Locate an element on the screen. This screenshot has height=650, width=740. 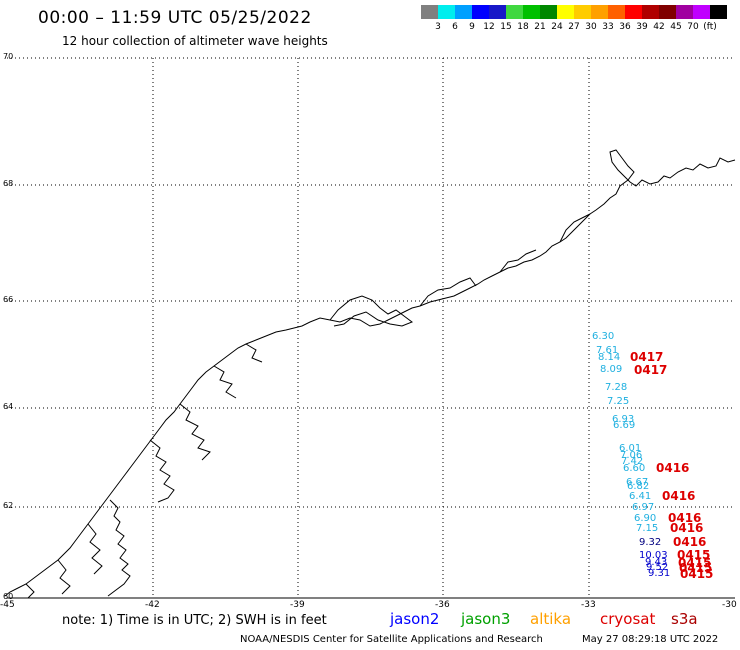
lon-label: -30 is located at coordinates (729, 605).